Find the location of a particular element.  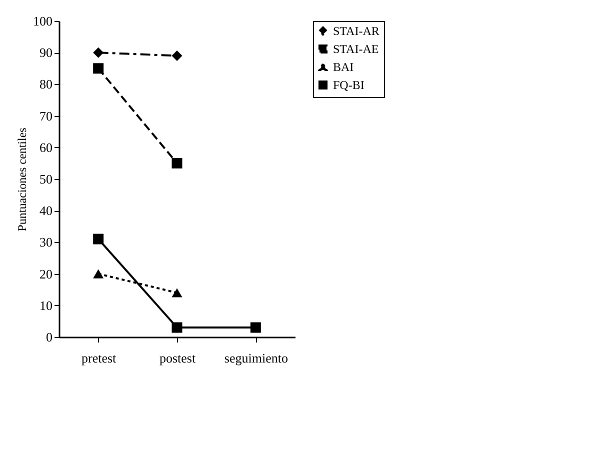

x-tick-label: postest is located at coordinates (177, 358).